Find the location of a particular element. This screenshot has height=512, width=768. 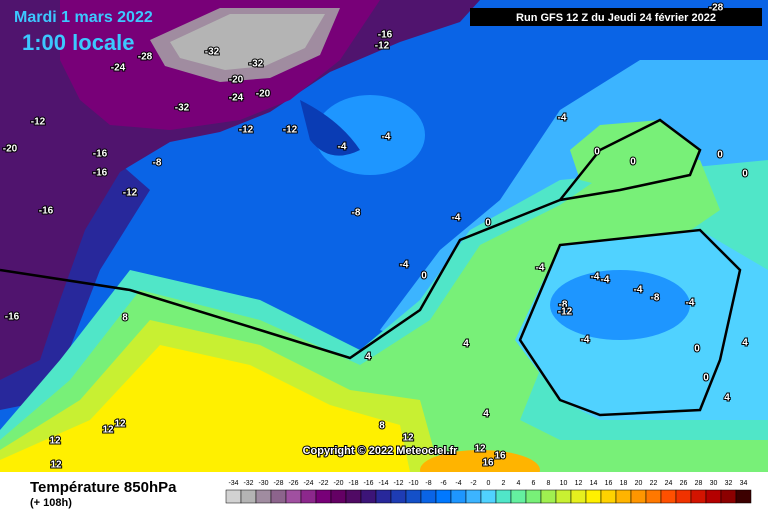

legend-tick-label: -10 is located at coordinates (413, 483).